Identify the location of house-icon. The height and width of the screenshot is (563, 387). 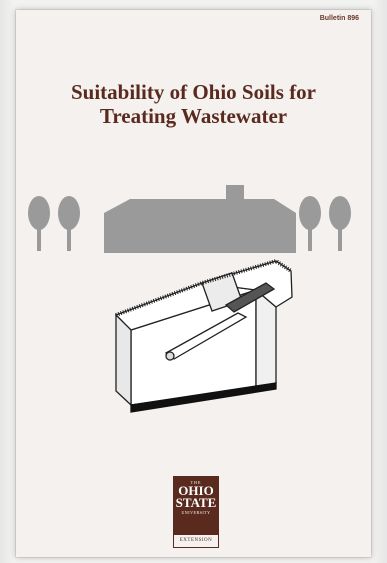
(200, 219).